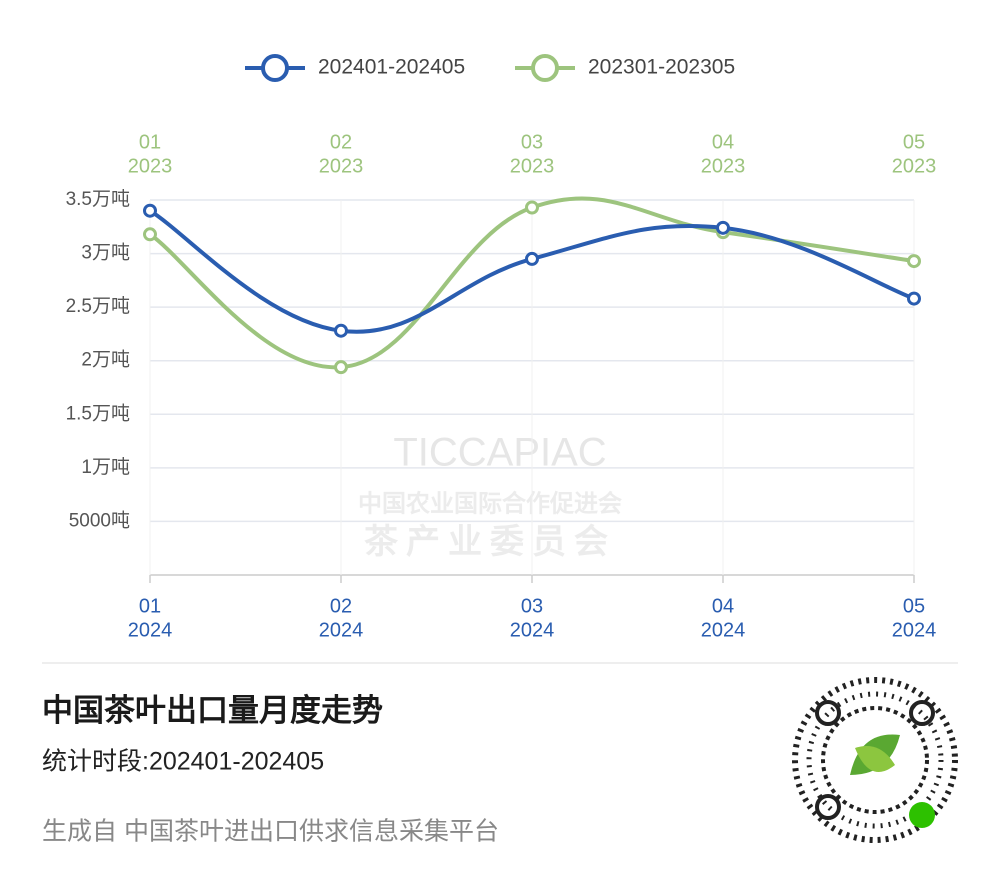 This screenshot has width=1000, height=895. What do you see at coordinates (341, 142) in the screenshot?
I see `x2-tick-label: 02` at bounding box center [341, 142].